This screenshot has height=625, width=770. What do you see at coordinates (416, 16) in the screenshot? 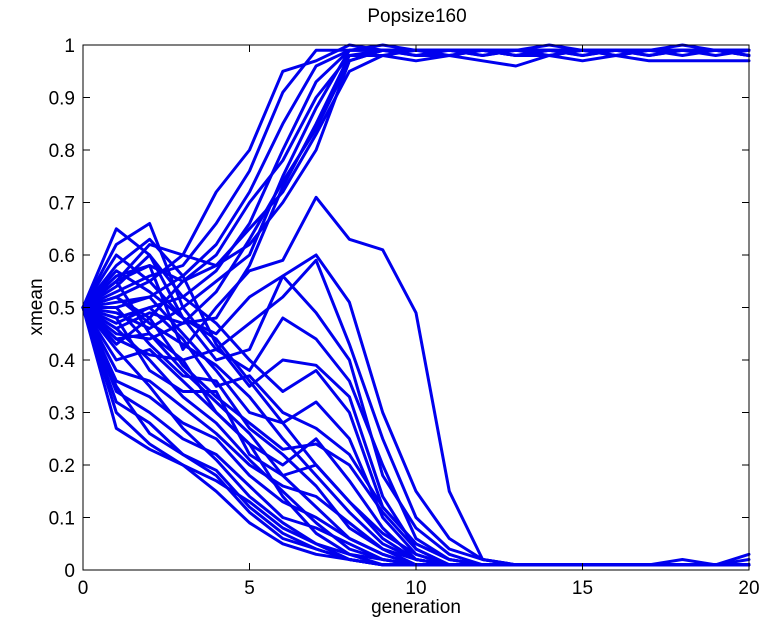
I see `chart-title: Popsize160` at bounding box center [416, 16].